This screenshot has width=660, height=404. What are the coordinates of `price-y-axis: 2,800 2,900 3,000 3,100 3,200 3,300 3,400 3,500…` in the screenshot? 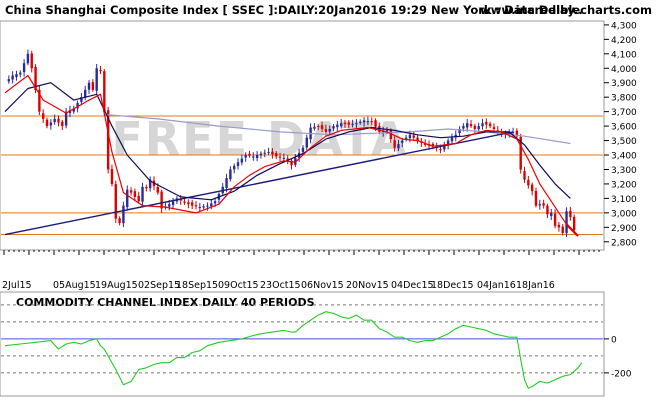 It's located at (620, 134).